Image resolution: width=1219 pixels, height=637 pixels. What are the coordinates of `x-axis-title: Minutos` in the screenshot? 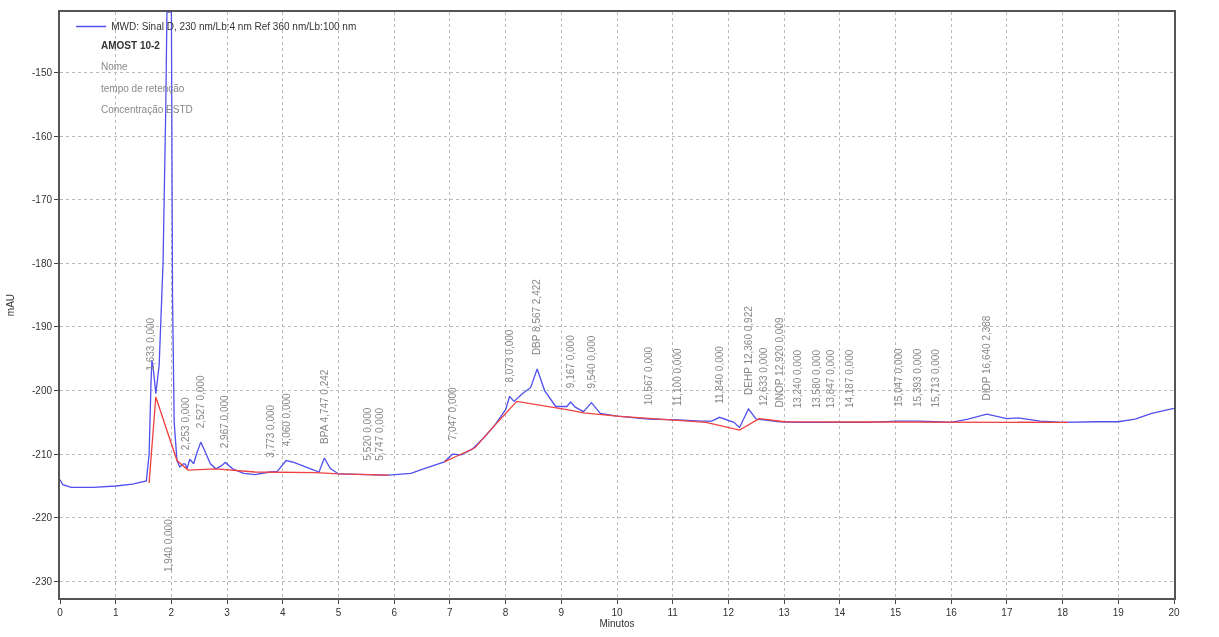 It's located at (617, 623).